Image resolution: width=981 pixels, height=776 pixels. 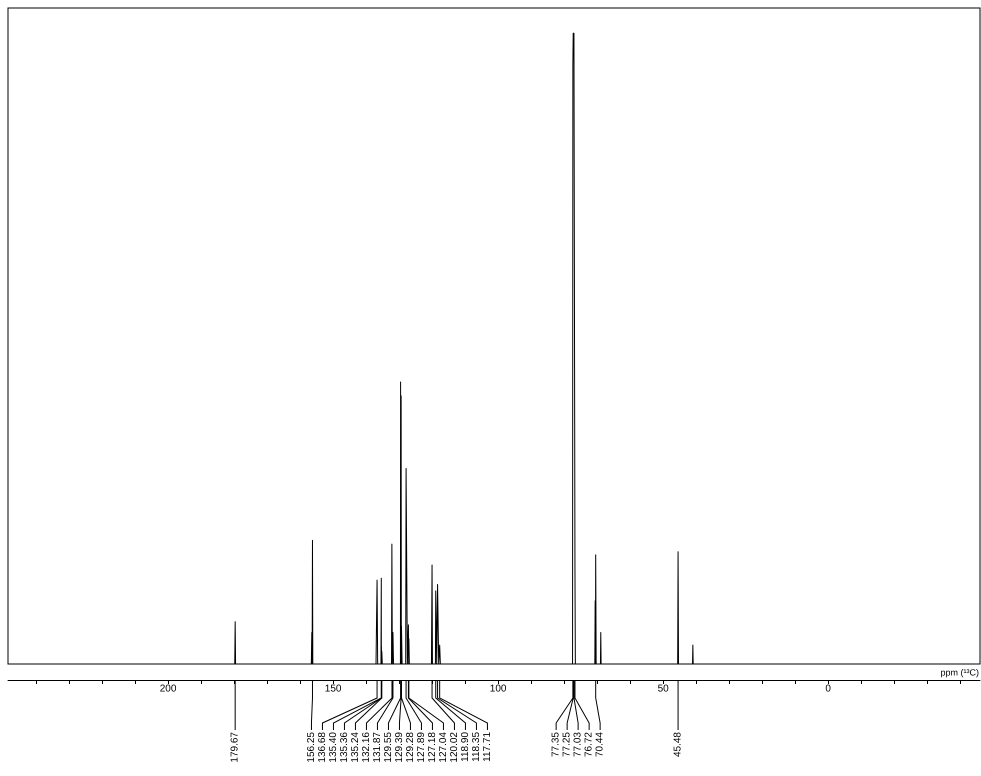 What do you see at coordinates (828, 689) in the screenshot?
I see `x-tick-label: 0` at bounding box center [828, 689].